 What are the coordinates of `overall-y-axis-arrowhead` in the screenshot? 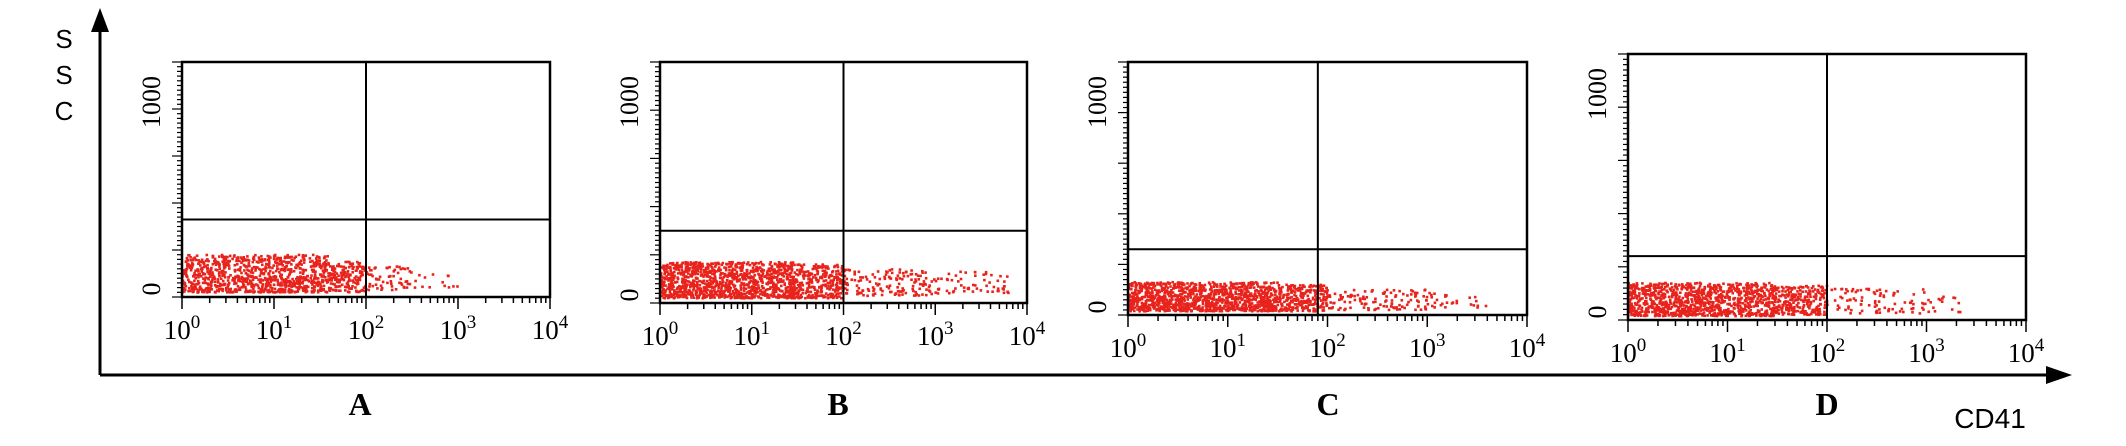 It's located at (100, 20).